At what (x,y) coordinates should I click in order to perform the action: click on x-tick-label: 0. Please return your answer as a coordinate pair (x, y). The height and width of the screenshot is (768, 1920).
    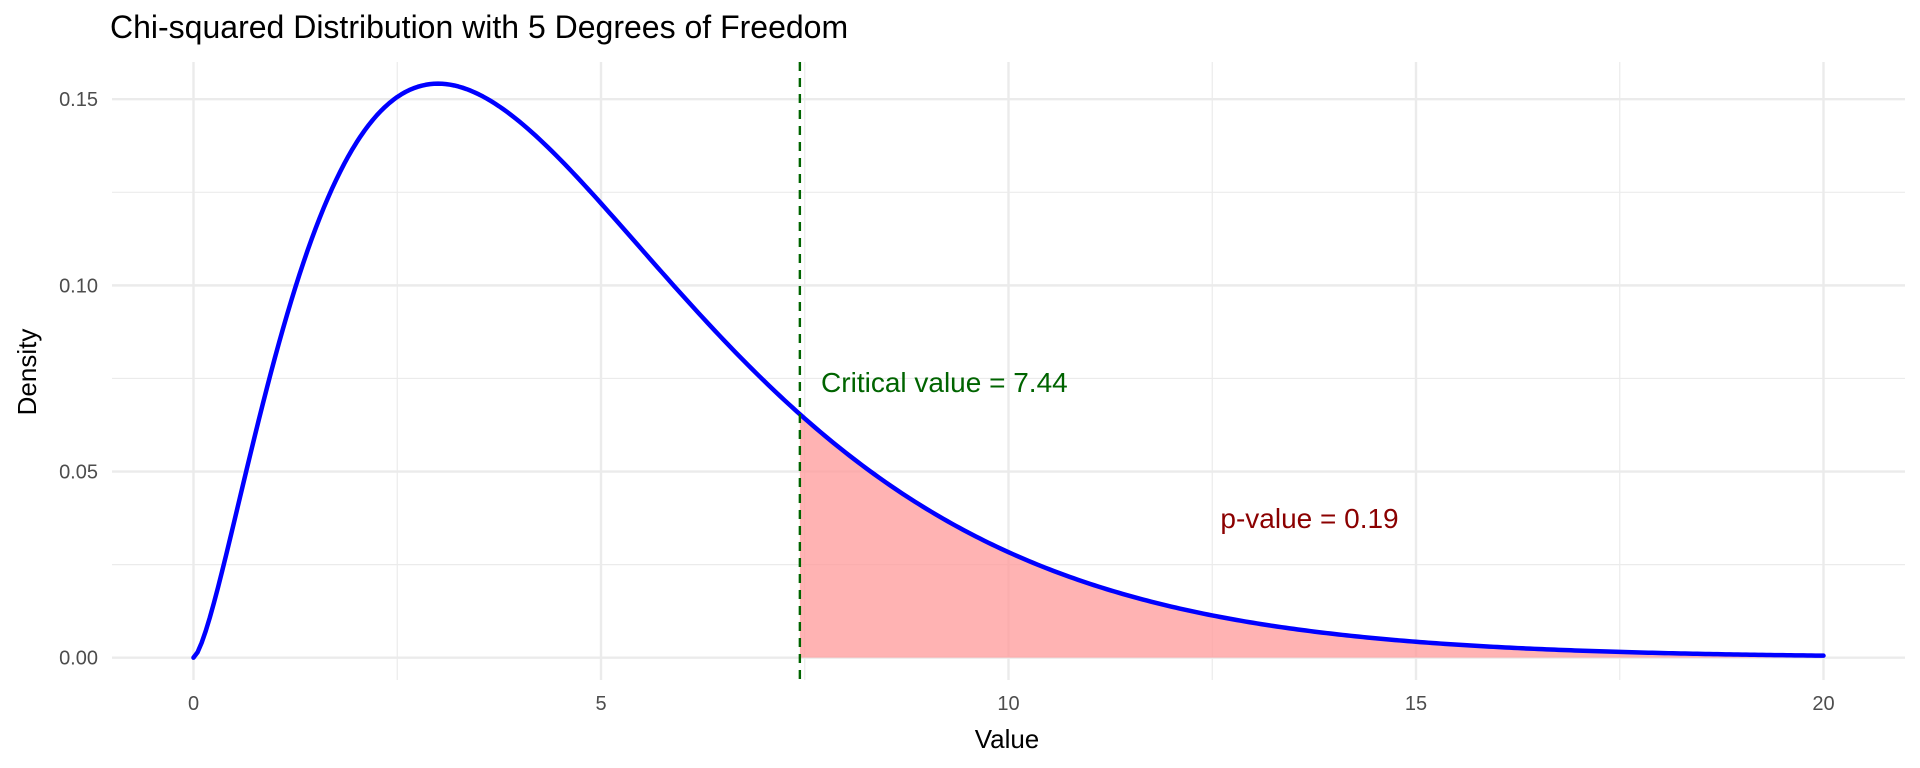
    Looking at the image, I should click on (193, 704).